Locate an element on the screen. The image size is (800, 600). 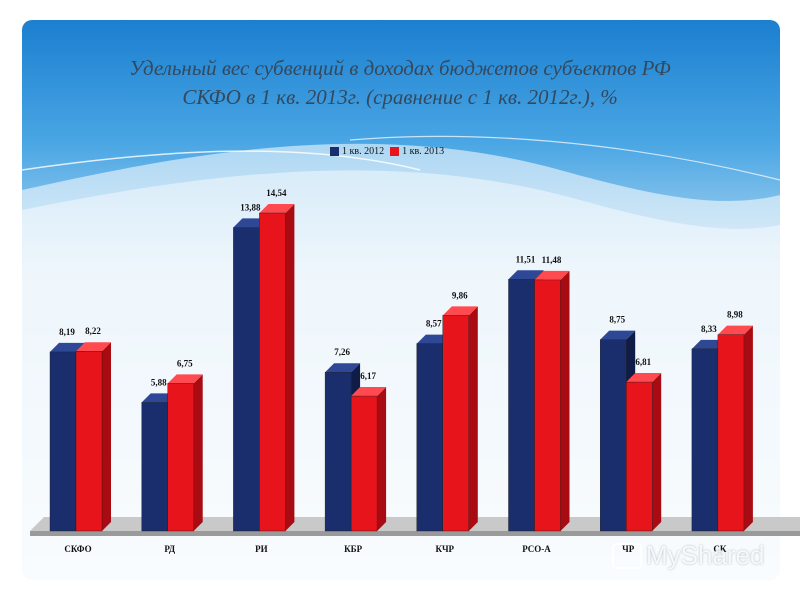
data-label-КЧР-0: 8,57 is located at coordinates (434, 324).